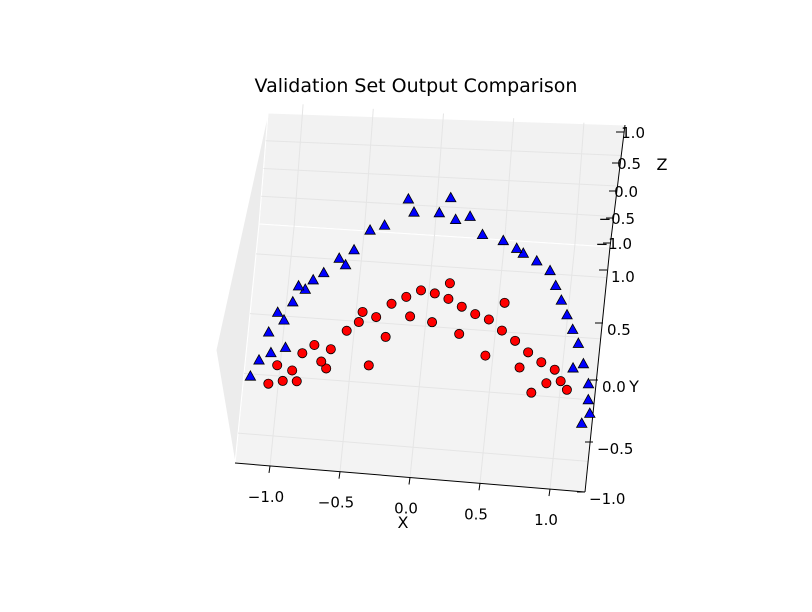 This screenshot has height=612, width=812. Describe the element at coordinates (619, 330) in the screenshot. I see `y-tick-label: 0.5` at that location.